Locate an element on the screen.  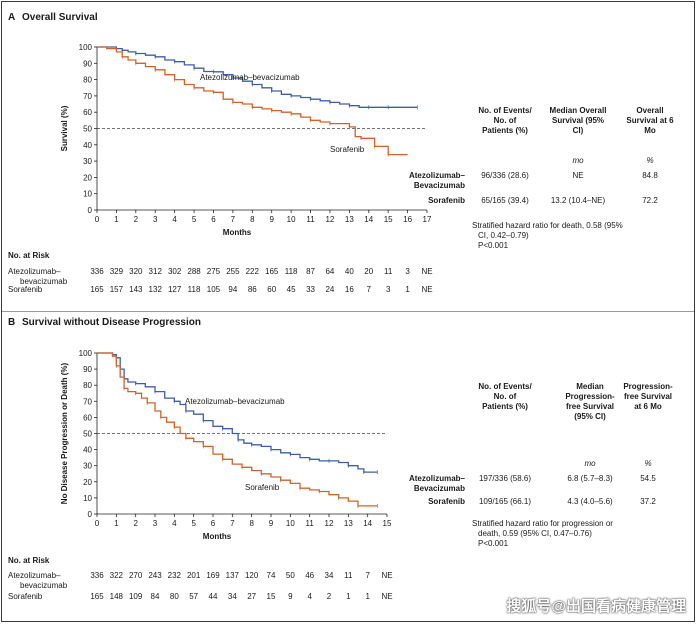
chart-b-risk-row-label: Sorafenib is located at coordinates (25, 596).